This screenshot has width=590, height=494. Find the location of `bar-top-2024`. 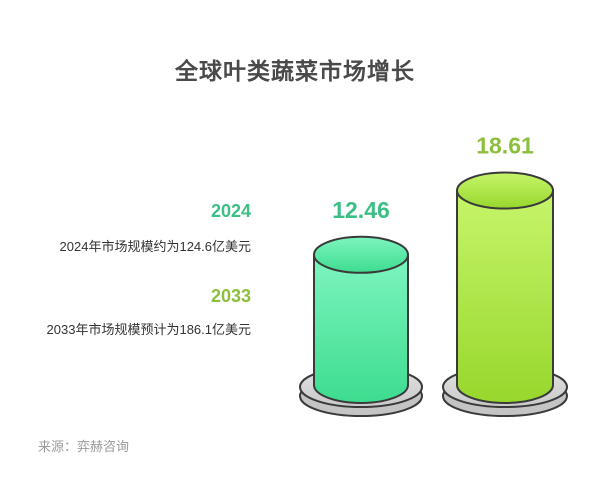

bar-top-2024 is located at coordinates (361, 254).